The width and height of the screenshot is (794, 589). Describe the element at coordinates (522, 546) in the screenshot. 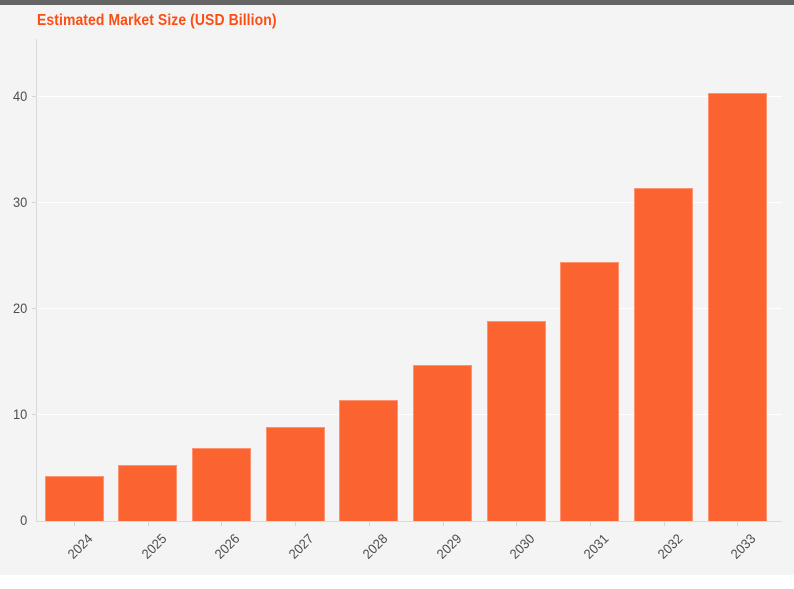

I see `x-axis-label: 2030` at that location.